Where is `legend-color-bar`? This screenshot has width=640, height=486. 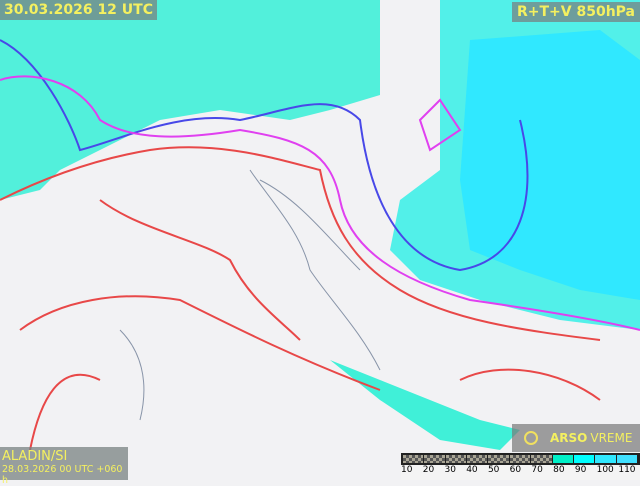
legend-color-bar is located at coordinates (520, 459).